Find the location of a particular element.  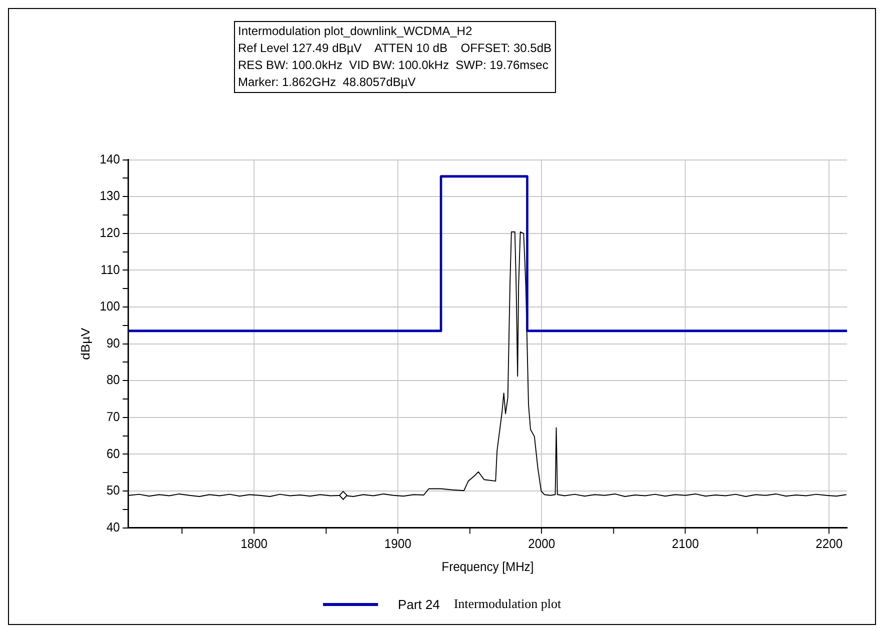

text: Marker: 1.862GHz 48.8057dBµV is located at coordinates (327, 82).